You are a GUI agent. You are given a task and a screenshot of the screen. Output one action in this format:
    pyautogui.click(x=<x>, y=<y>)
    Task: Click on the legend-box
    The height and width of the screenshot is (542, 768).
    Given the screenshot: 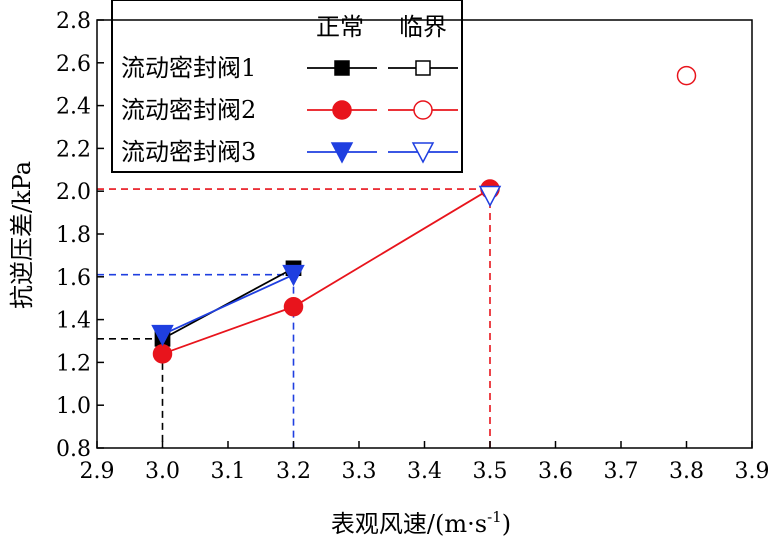 What is the action you would take?
    pyautogui.click(x=287, y=86)
    